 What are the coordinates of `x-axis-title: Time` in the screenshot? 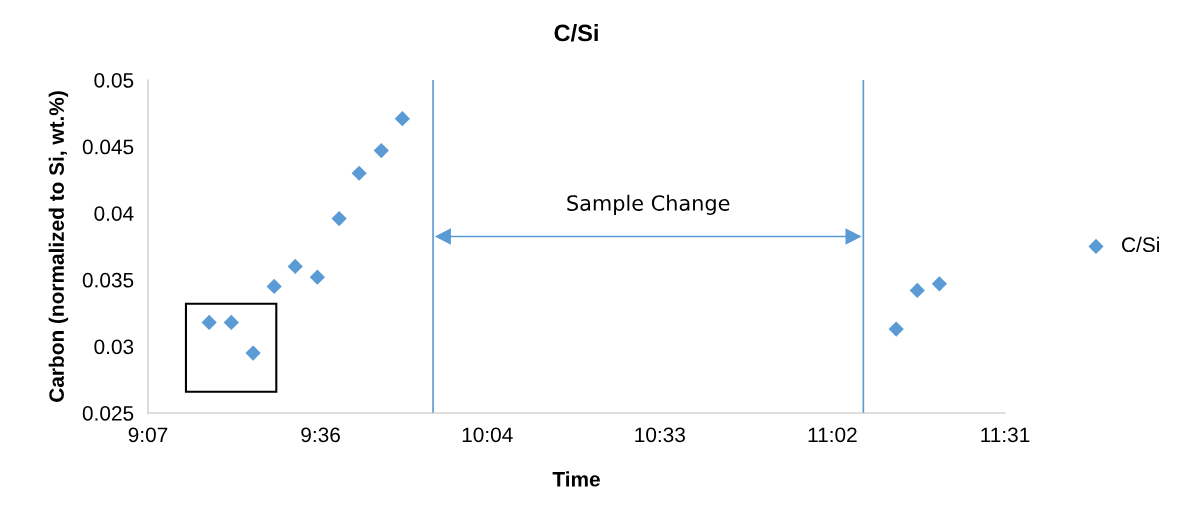 It's located at (576, 479).